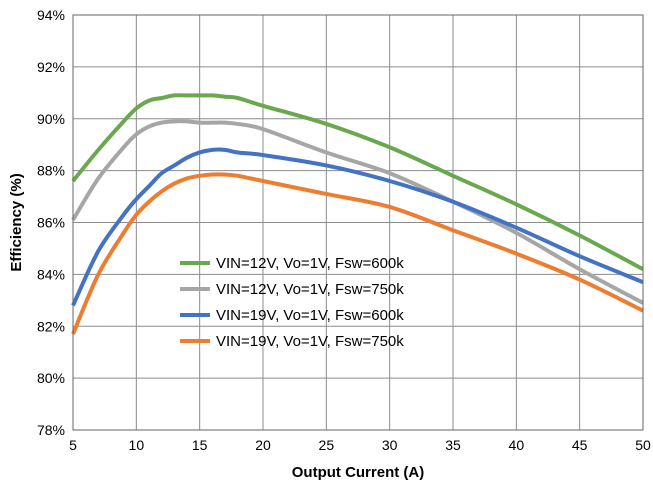 The height and width of the screenshot is (498, 653). Describe the element at coordinates (580, 445) in the screenshot. I see `x-tick-label: 45` at that location.